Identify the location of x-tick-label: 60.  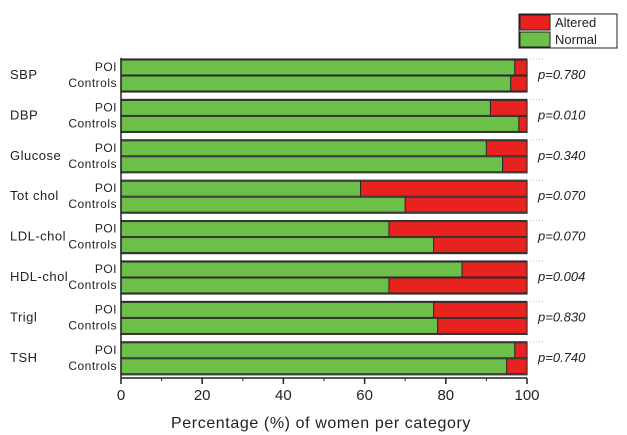
(364, 395).